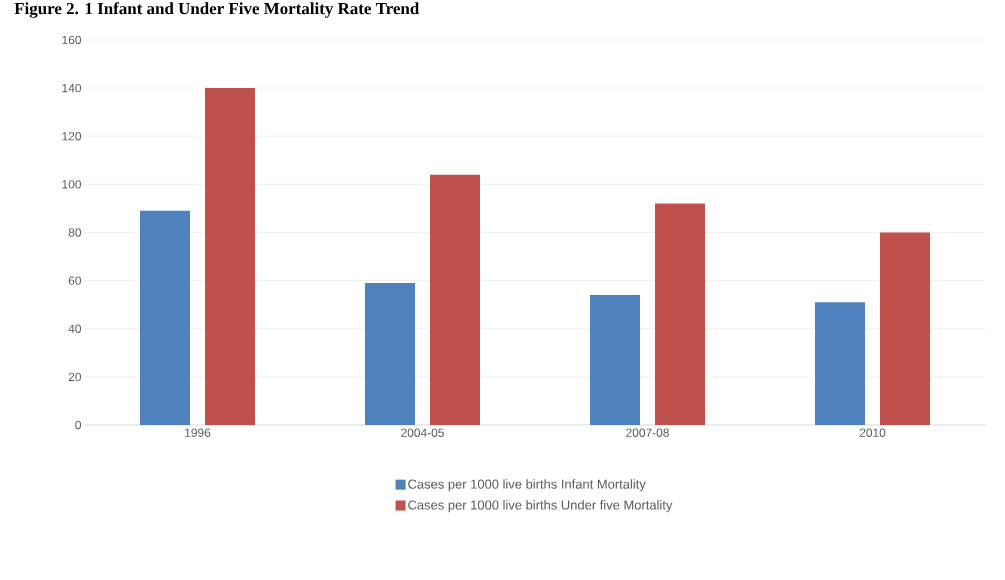  What do you see at coordinates (75, 280) in the screenshot?
I see `y-tick-label: 60` at bounding box center [75, 280].